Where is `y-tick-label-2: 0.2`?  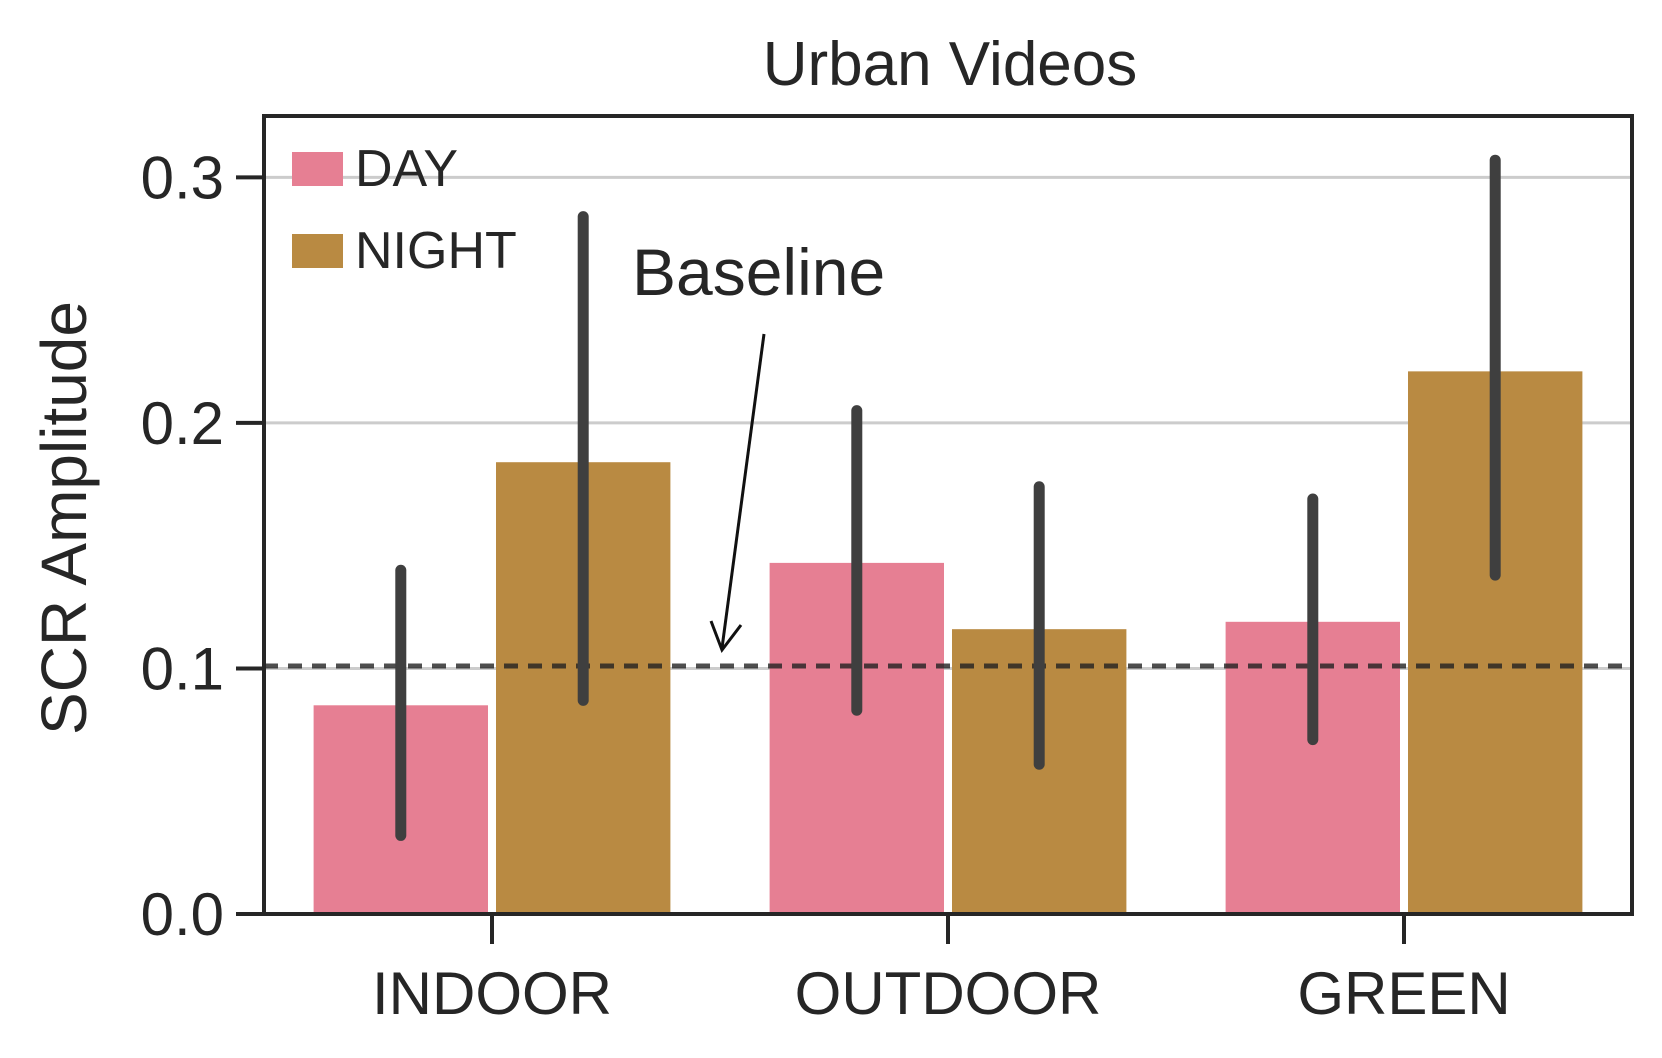 y-tick-label-2: 0.2 is located at coordinates (182, 423).